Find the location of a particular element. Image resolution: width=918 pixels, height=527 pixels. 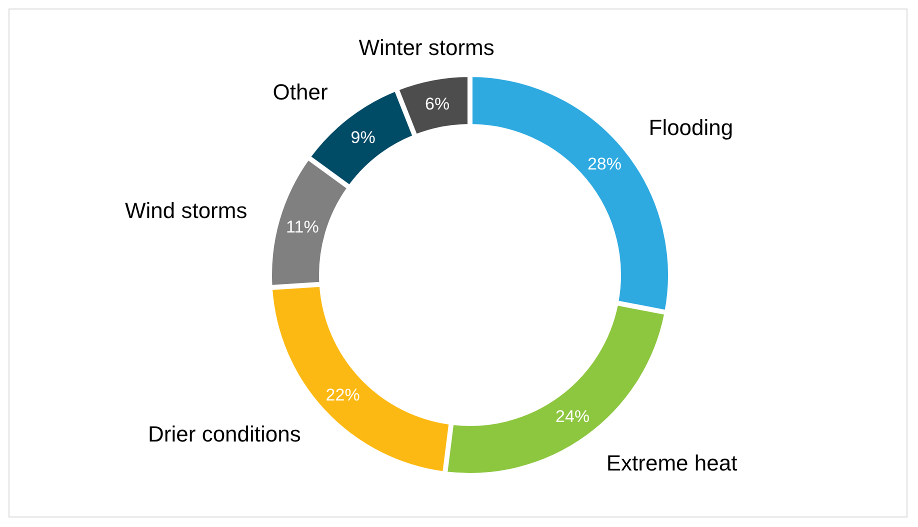

data-label: 28% is located at coordinates (604, 164).